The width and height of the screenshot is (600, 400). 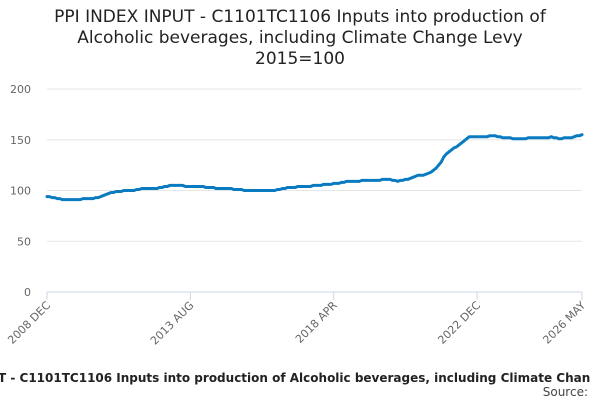 What do you see at coordinates (20, 191) in the screenshot?
I see `y-tick-label: 100` at bounding box center [20, 191].